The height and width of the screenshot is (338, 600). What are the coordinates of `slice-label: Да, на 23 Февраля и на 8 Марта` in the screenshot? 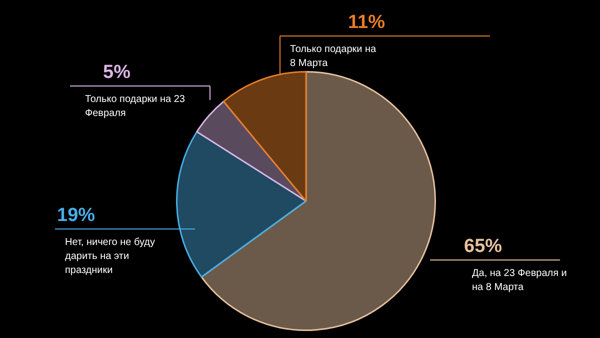 It's located at (519, 280).